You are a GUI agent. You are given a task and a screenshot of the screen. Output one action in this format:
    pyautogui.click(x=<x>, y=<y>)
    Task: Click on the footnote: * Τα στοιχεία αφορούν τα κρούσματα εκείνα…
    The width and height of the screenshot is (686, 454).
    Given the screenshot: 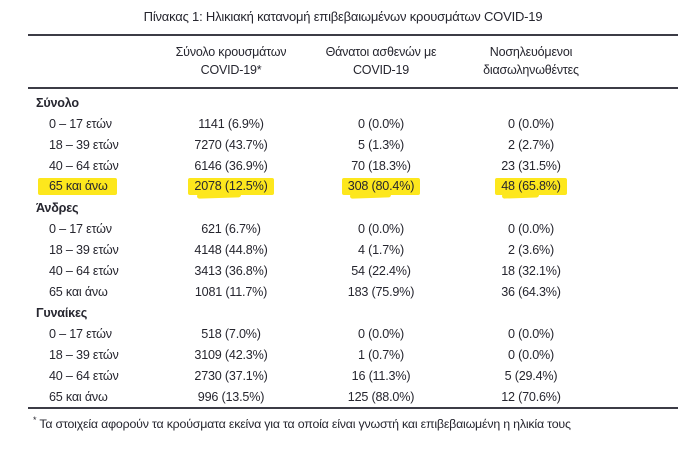 What is the action you would take?
    pyautogui.click(x=359, y=423)
    